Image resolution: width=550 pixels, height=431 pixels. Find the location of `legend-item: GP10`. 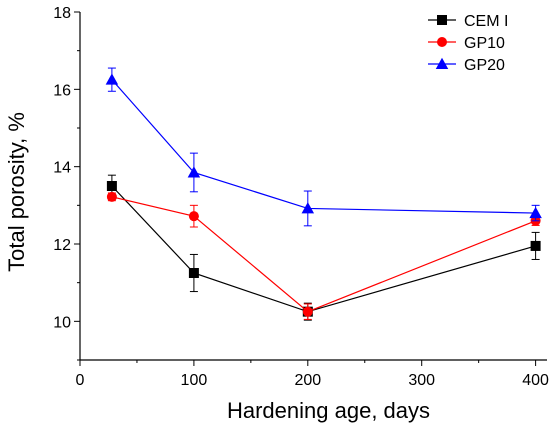

legend-item: GP10 is located at coordinates (466, 43).